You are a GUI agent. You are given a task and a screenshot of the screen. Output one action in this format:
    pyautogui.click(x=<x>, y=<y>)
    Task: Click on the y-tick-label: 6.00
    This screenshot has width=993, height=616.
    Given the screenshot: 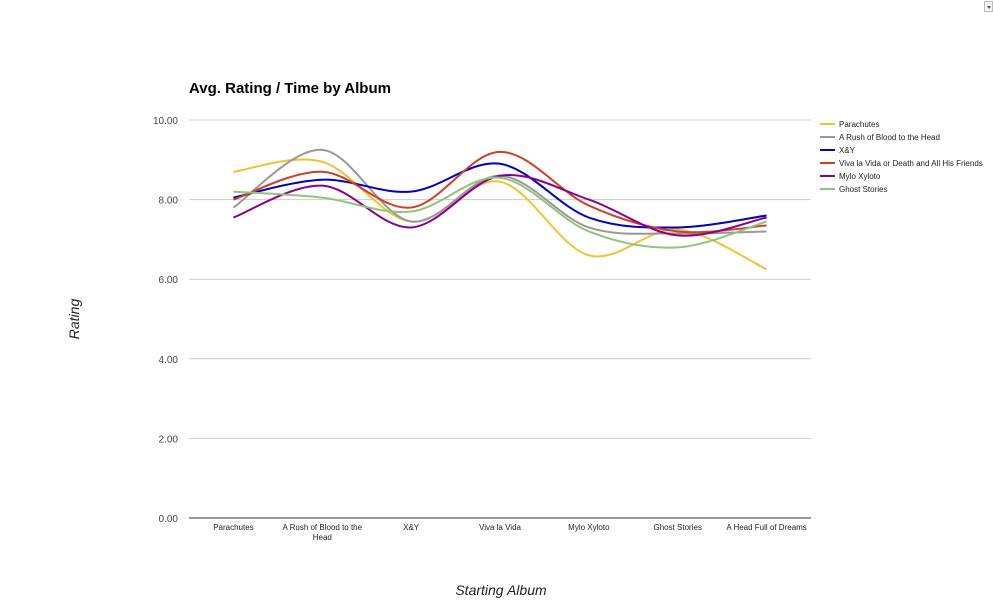 What is the action you would take?
    pyautogui.click(x=169, y=280)
    